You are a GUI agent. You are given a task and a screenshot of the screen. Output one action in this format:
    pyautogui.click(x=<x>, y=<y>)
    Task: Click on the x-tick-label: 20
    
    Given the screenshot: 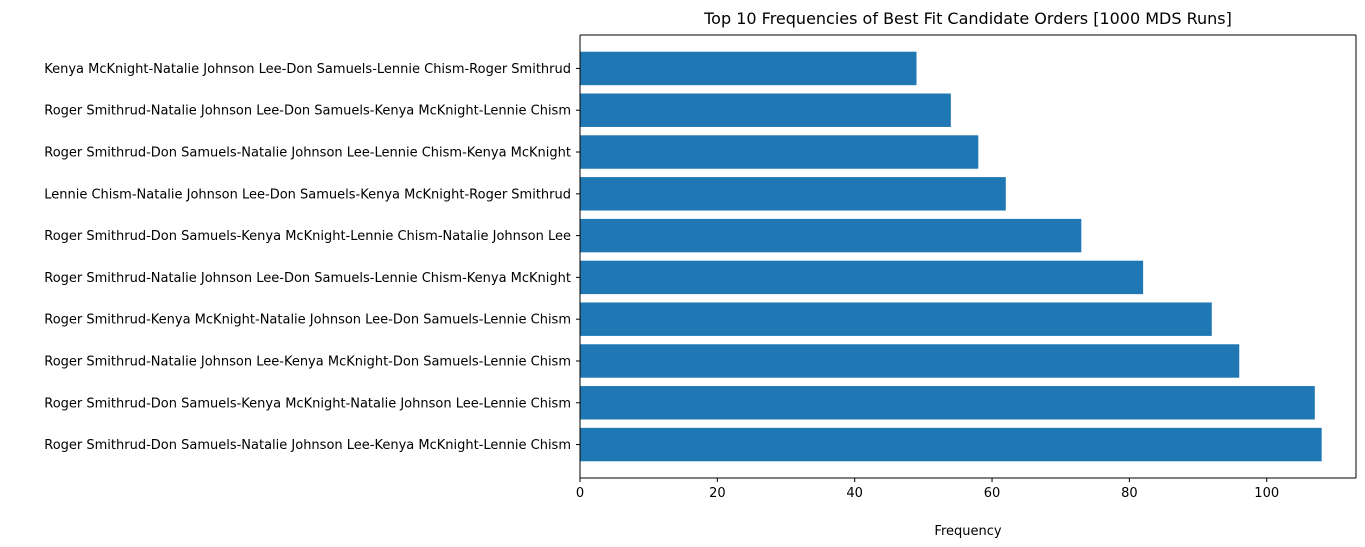 What is the action you would take?
    pyautogui.click(x=717, y=493)
    